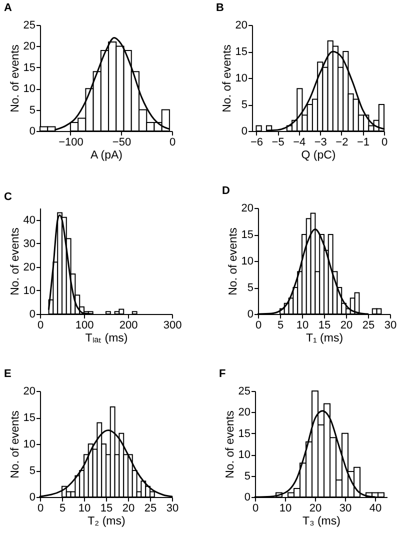 Image resolution: width=397 pixels, height=546 pixels. What do you see at coordinates (106, 156) in the screenshot?
I see `x-axis-title: A (pA)` at bounding box center [106, 156].